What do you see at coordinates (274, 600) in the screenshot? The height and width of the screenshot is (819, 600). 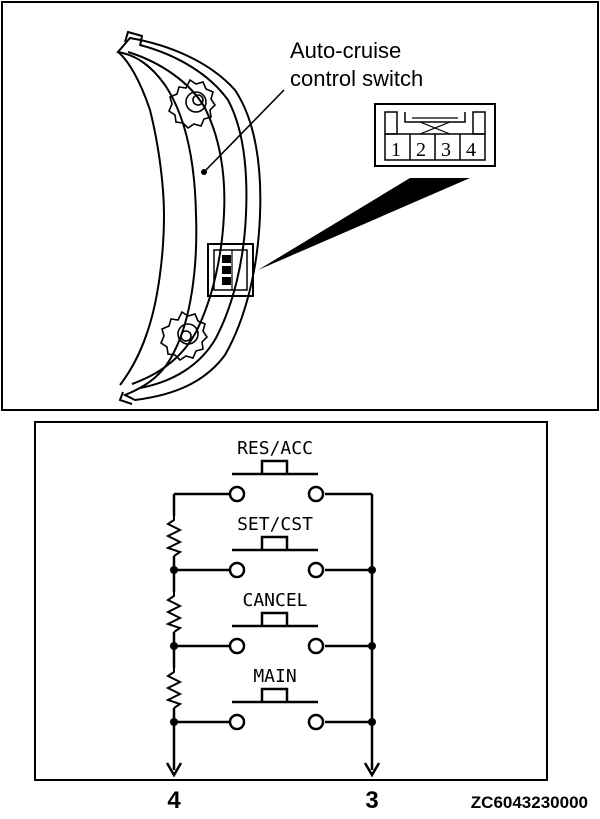 I see `switch-label: CANCEL` at bounding box center [274, 600].